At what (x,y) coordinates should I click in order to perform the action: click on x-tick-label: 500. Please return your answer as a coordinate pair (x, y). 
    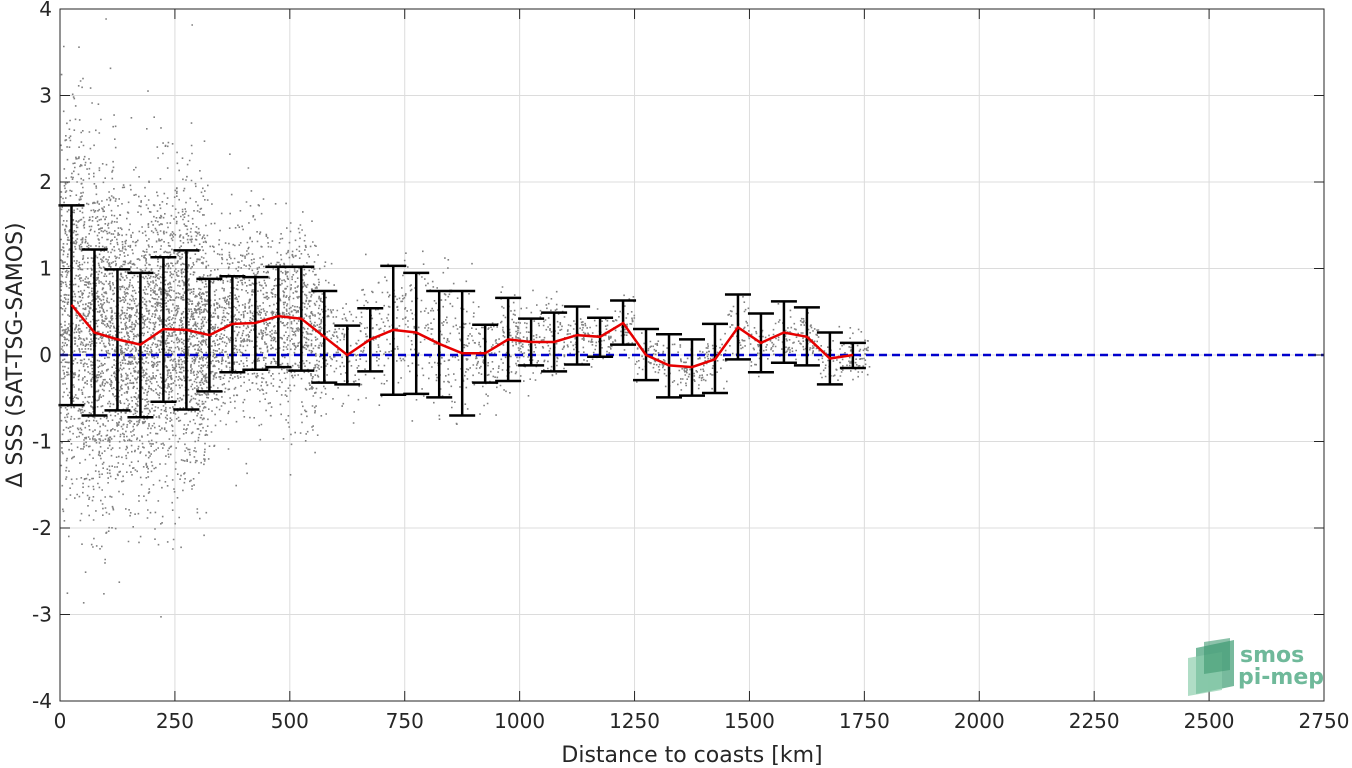
    Looking at the image, I should click on (290, 721).